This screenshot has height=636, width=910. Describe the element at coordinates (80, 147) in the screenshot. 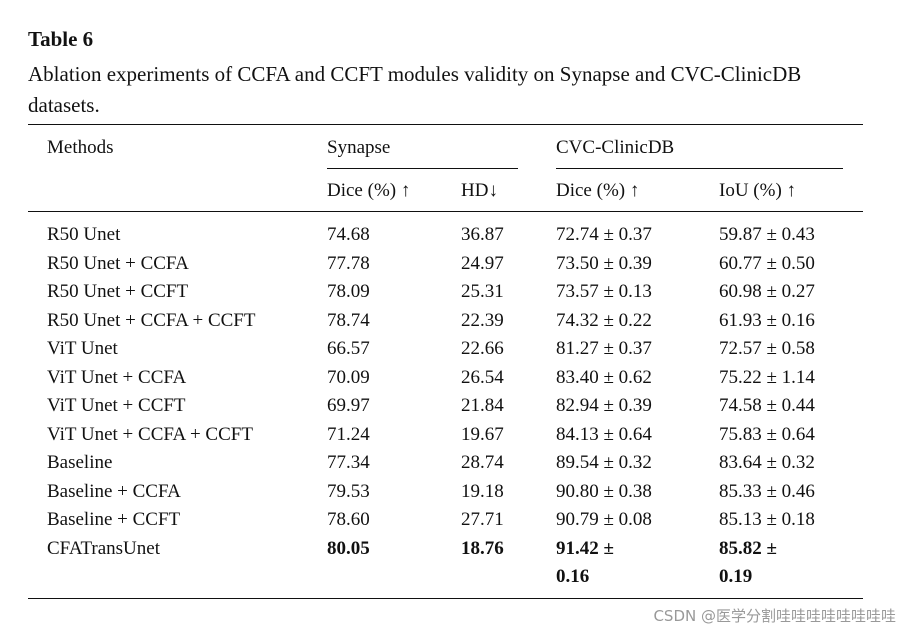

I see `header-methods: Methods` at that location.